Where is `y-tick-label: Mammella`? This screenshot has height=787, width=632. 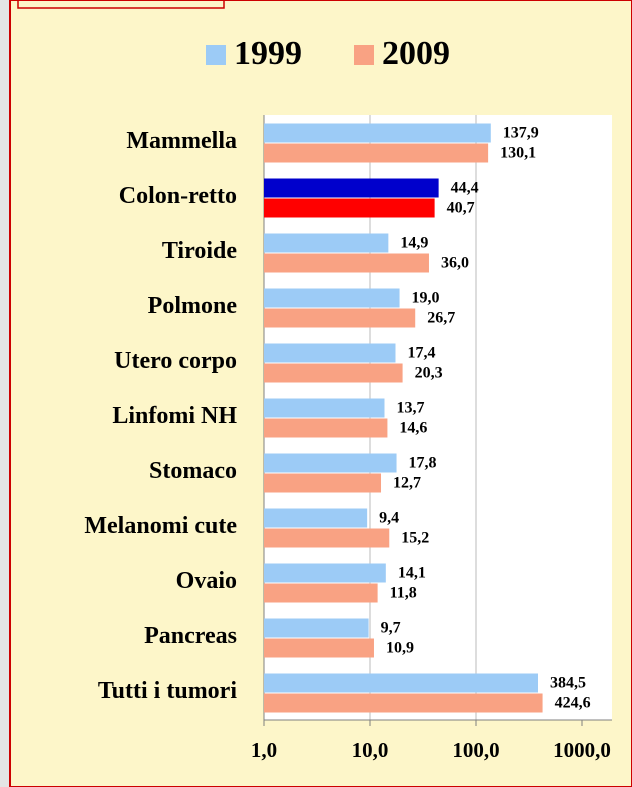 y-tick-label: Mammella is located at coordinates (181, 141).